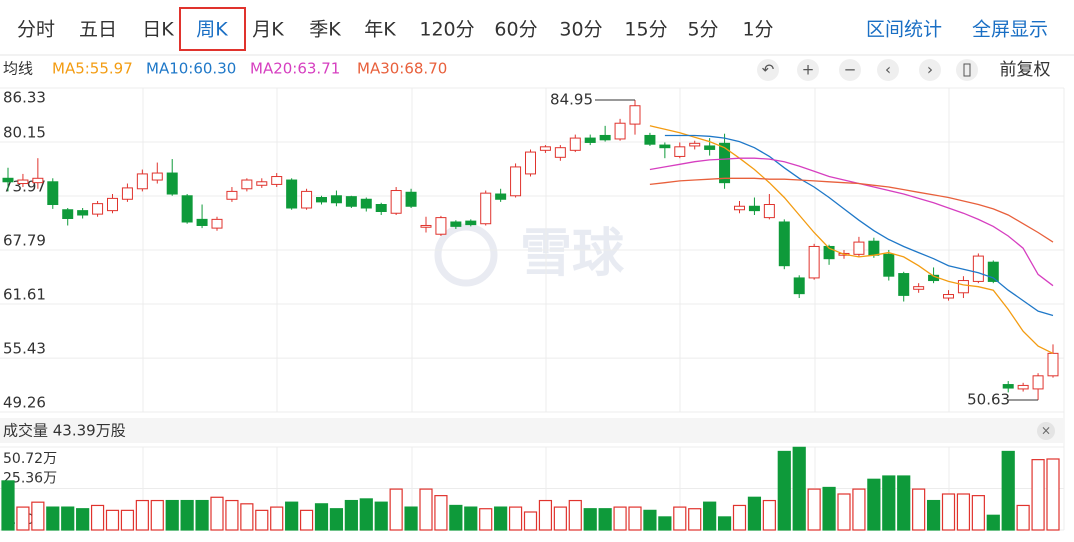 This screenshot has width=1074, height=542. I want to click on zoom-out-button, so click(850, 70).